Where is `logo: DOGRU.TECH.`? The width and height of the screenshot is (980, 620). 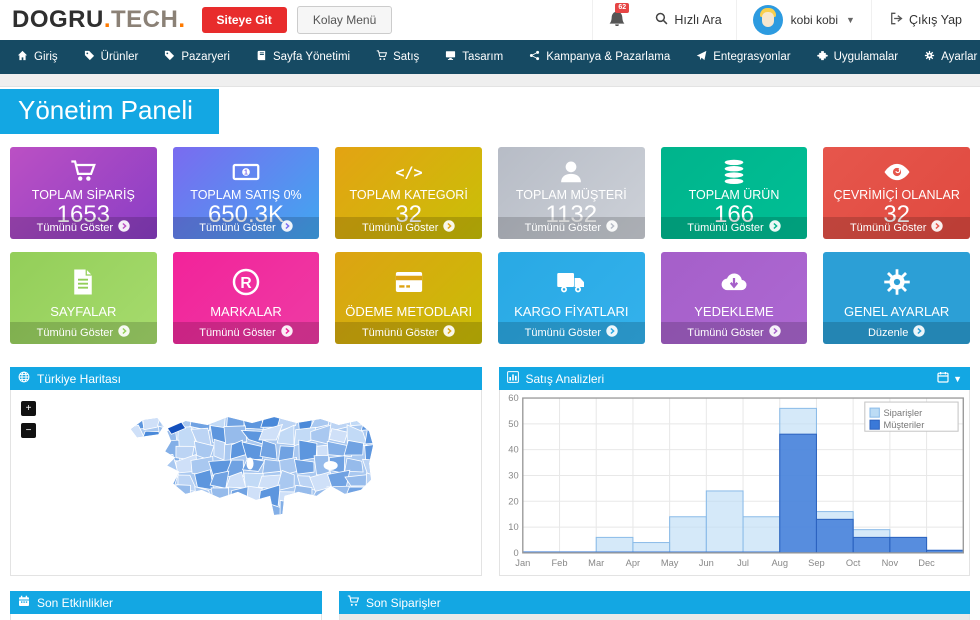 logo: DOGRU.TECH. is located at coordinates (99, 19).